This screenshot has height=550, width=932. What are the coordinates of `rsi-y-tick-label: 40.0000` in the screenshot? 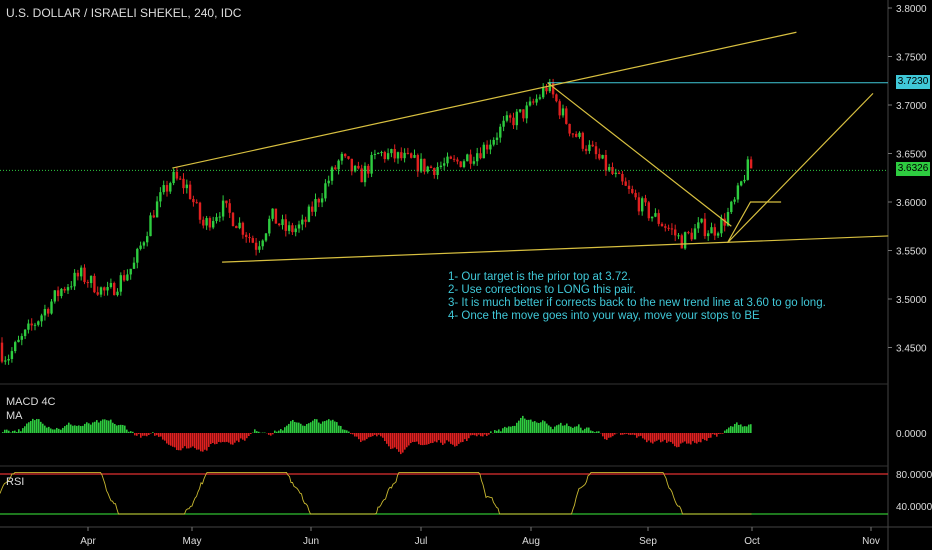 It's located at (914, 507).